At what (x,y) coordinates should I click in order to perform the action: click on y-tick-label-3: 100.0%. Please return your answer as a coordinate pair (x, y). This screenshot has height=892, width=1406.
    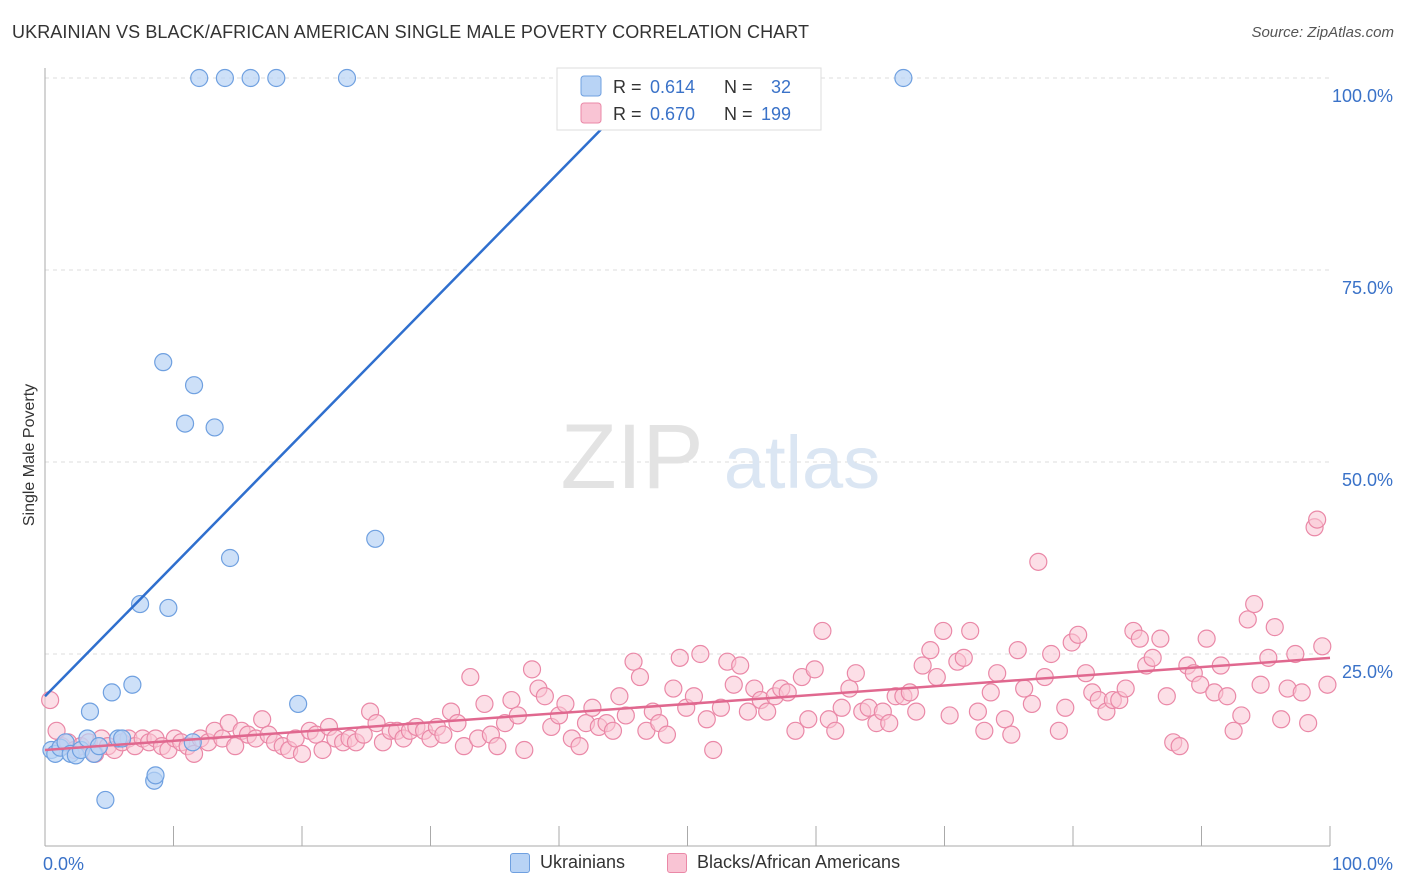
    Looking at the image, I should click on (1362, 96).